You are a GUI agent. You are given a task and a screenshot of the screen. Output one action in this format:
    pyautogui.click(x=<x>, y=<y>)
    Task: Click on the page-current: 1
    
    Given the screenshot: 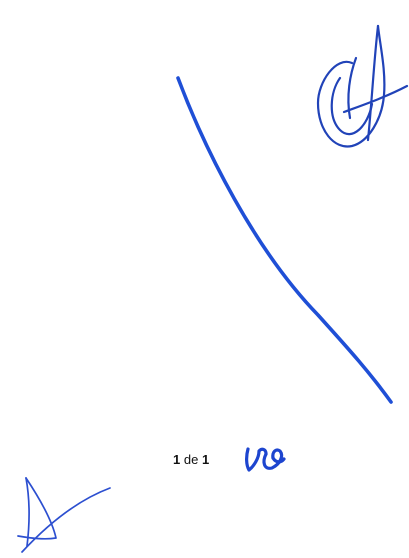 What is the action you would take?
    pyautogui.click(x=177, y=459)
    